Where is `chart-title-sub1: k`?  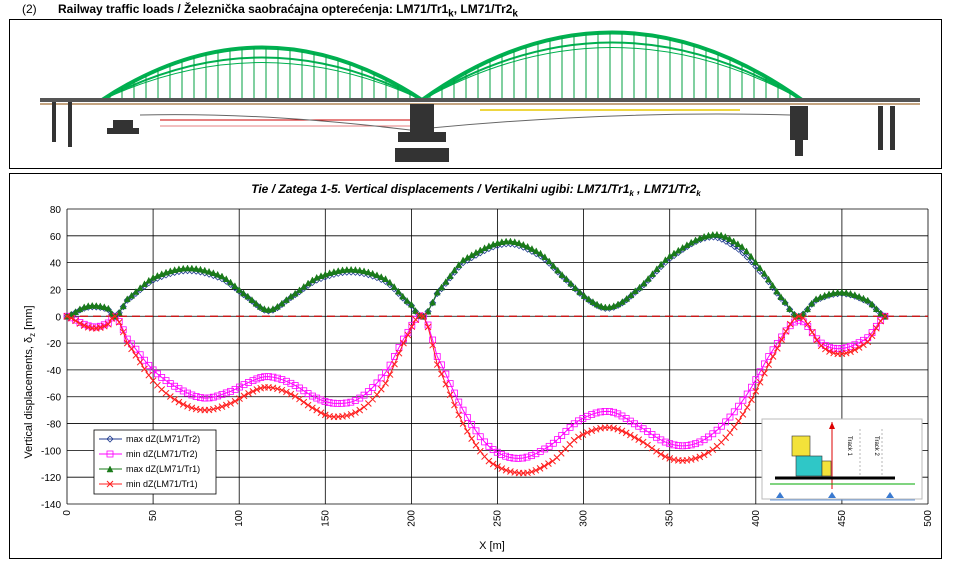
chart-title-sub1: k is located at coordinates (631, 193).